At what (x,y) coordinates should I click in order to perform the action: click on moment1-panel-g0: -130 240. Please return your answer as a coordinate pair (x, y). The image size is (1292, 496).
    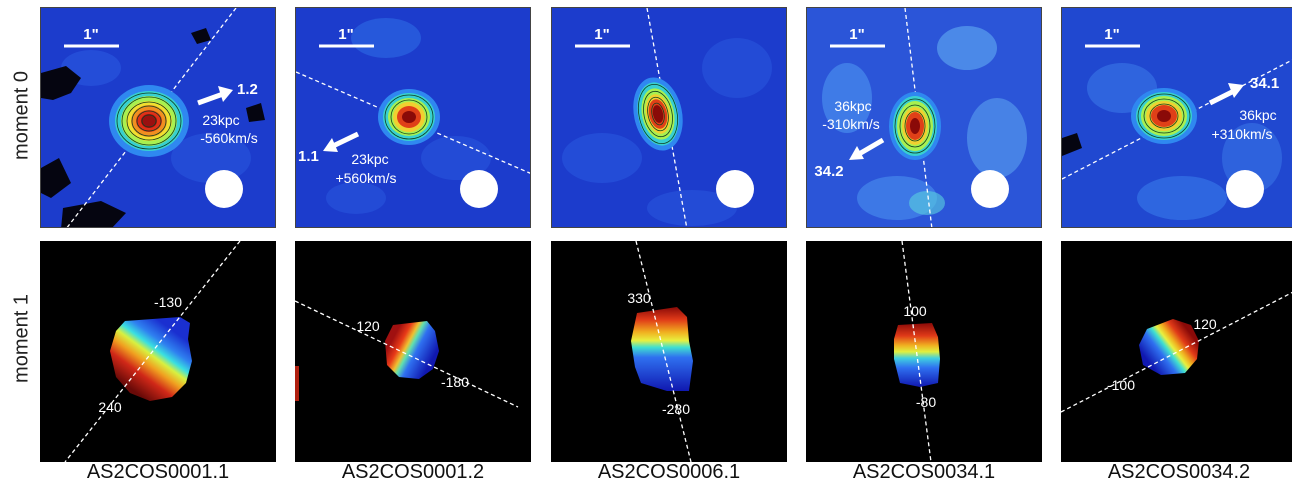
    Looking at the image, I should click on (158, 351).